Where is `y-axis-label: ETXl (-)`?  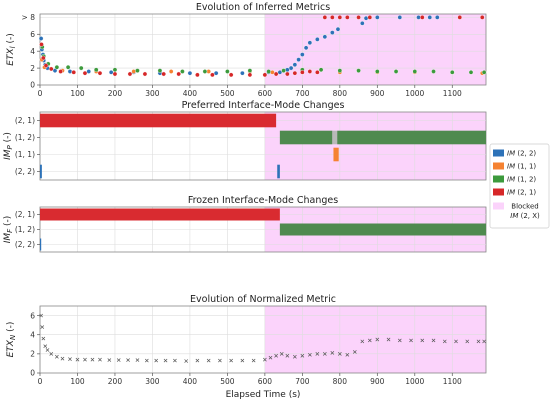 y-axis-label: ETXl (-) is located at coordinates (11, 49).